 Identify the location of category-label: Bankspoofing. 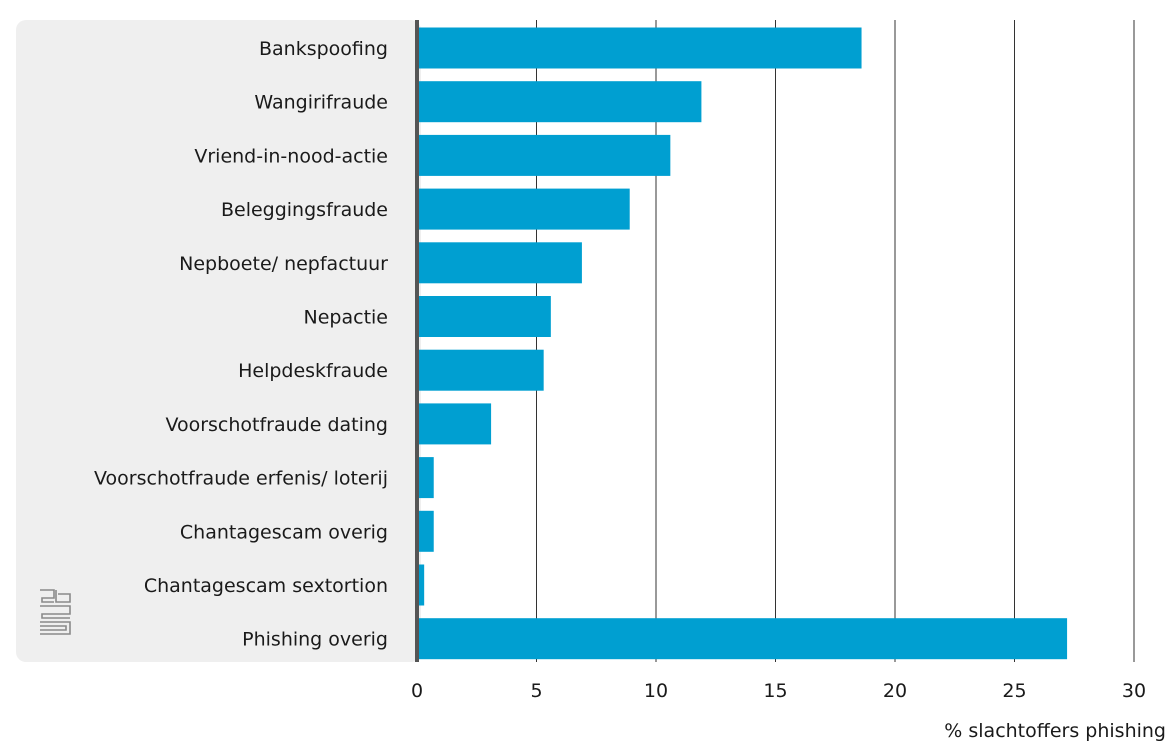
(323, 49).